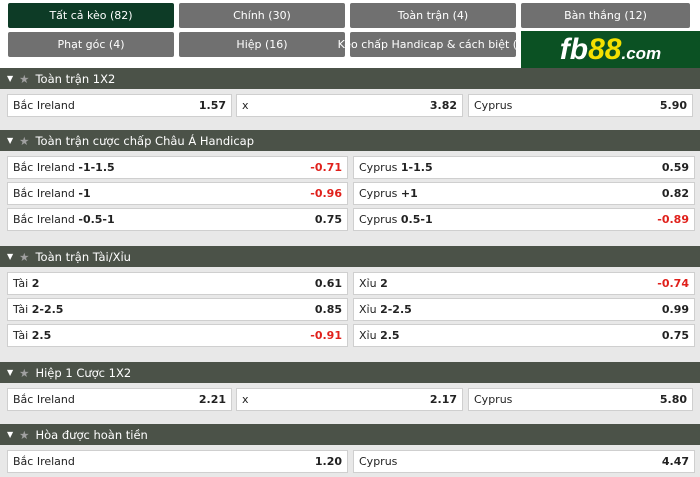  What do you see at coordinates (119, 105) in the screenshot?
I see `odds-cell: Bắc Ireland 1.57` at bounding box center [119, 105].